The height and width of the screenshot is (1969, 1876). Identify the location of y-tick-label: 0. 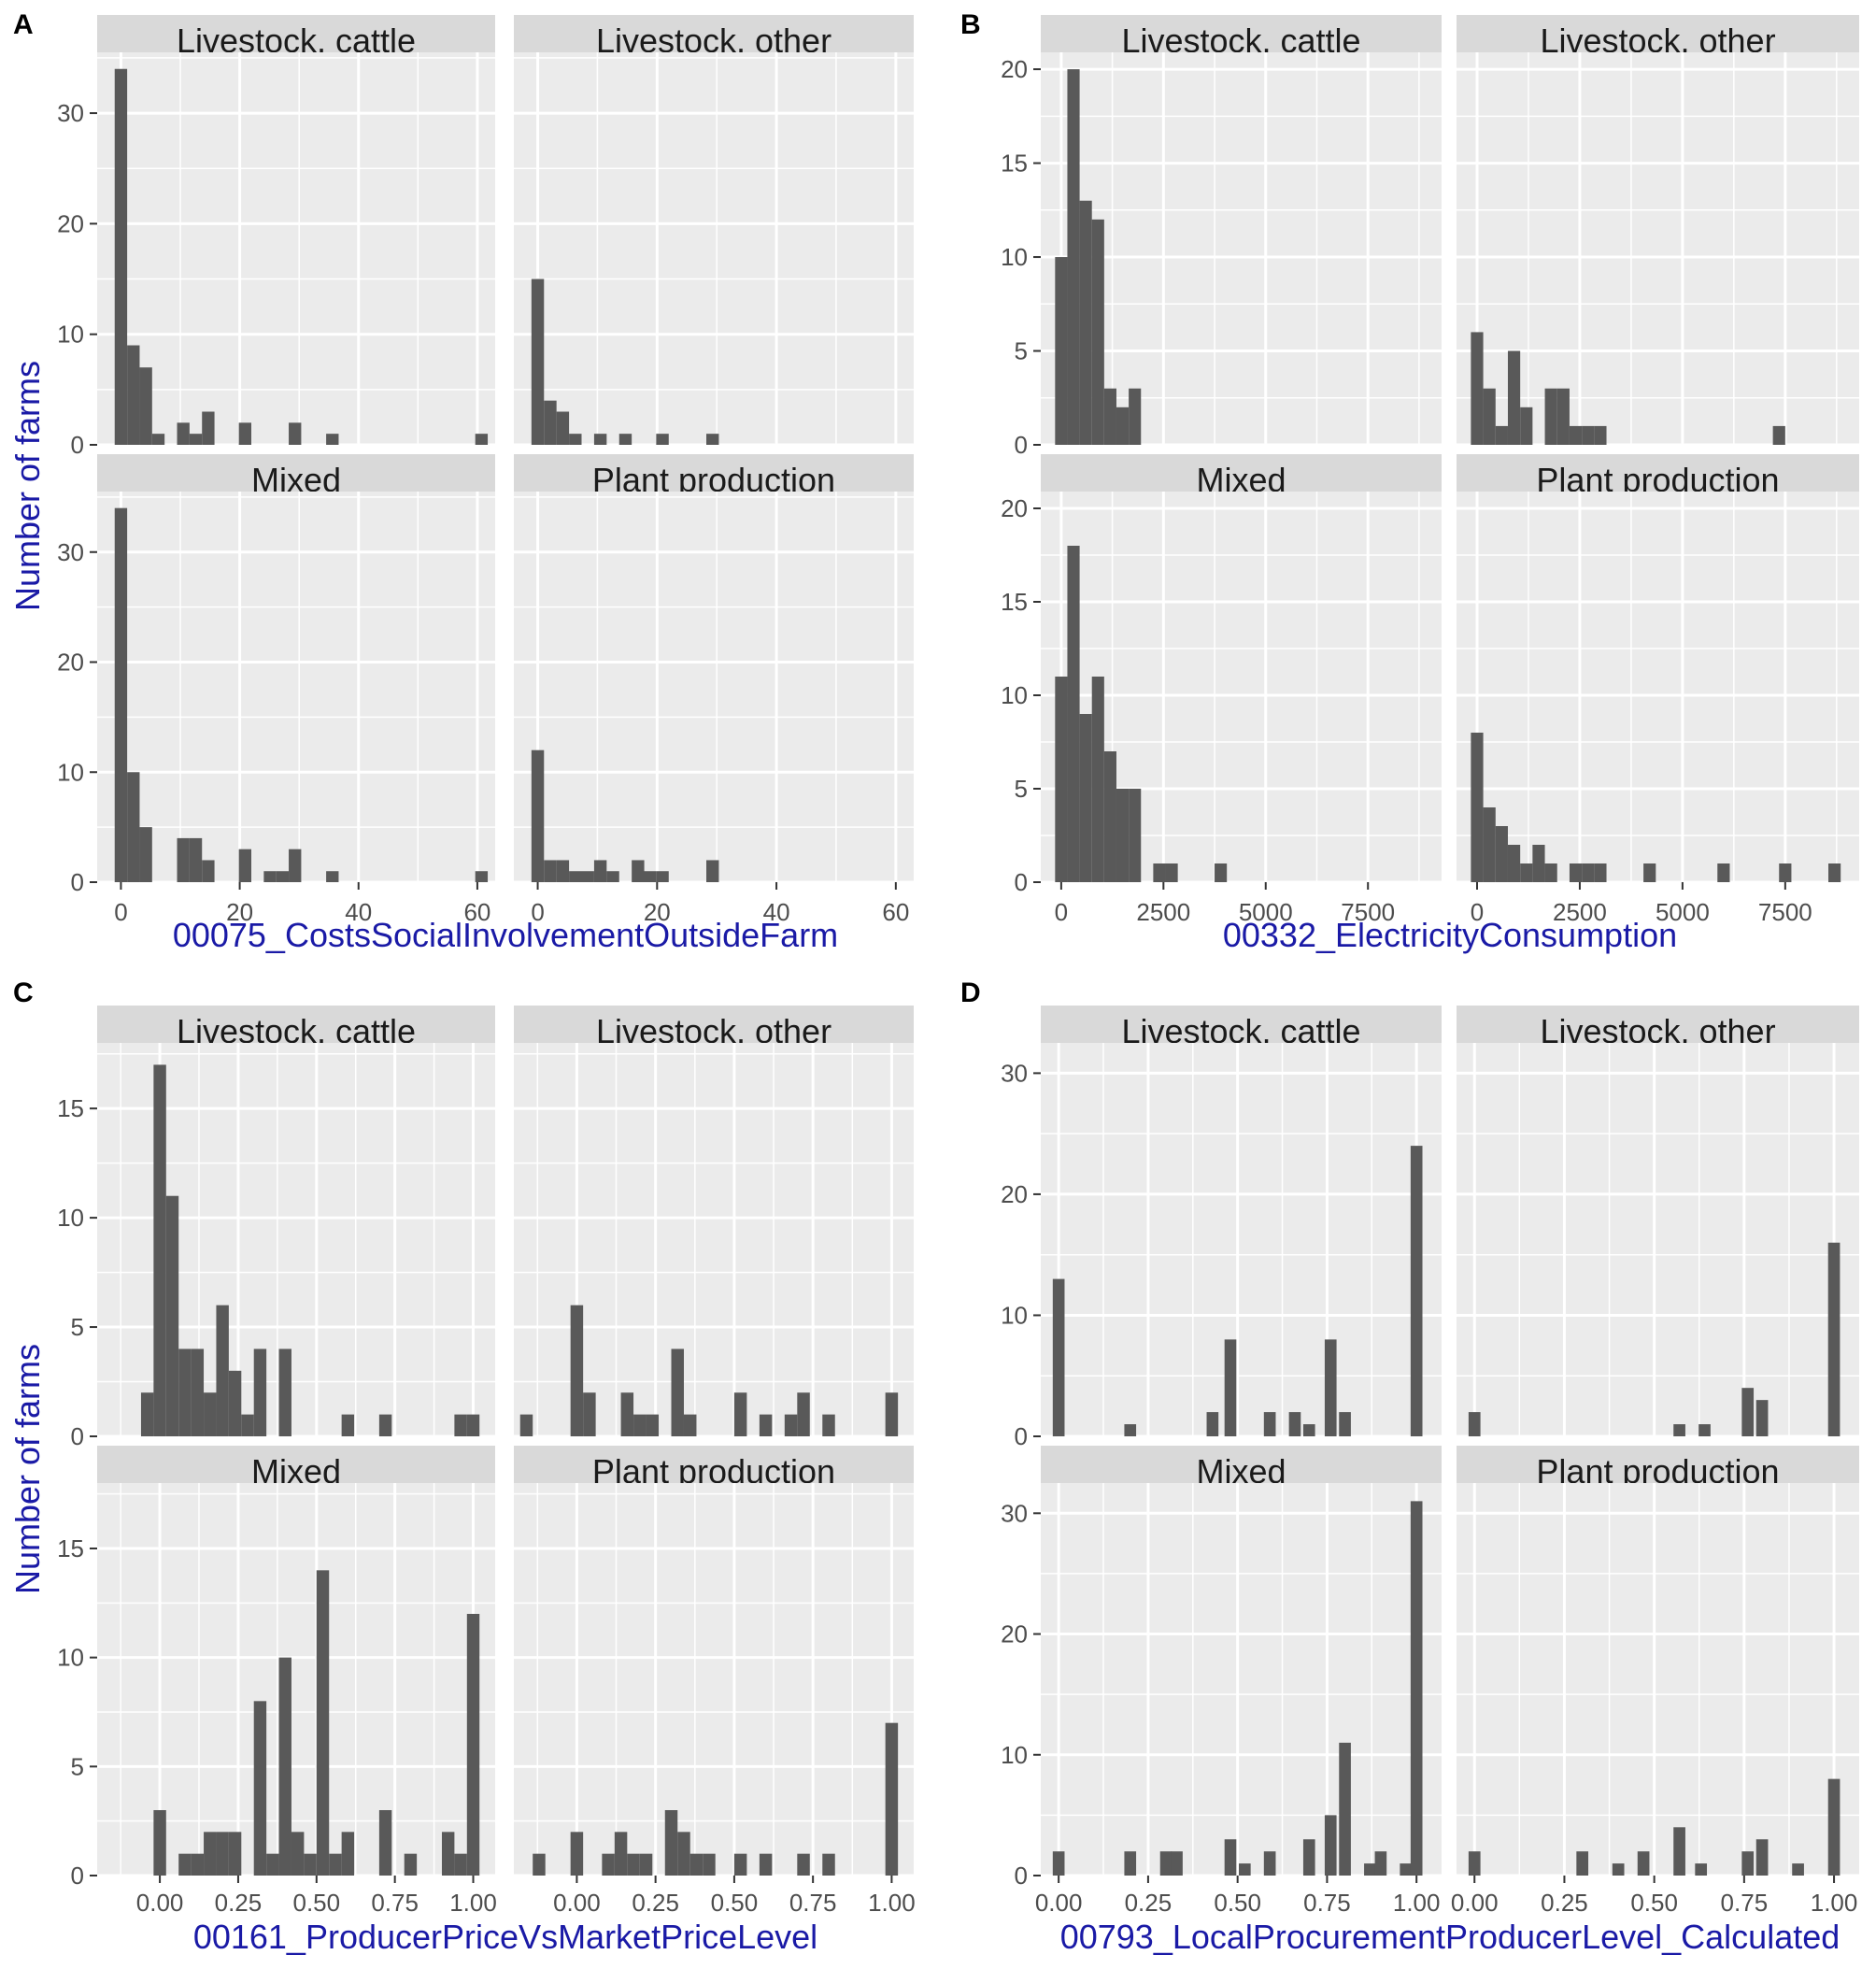
(1022, 882).